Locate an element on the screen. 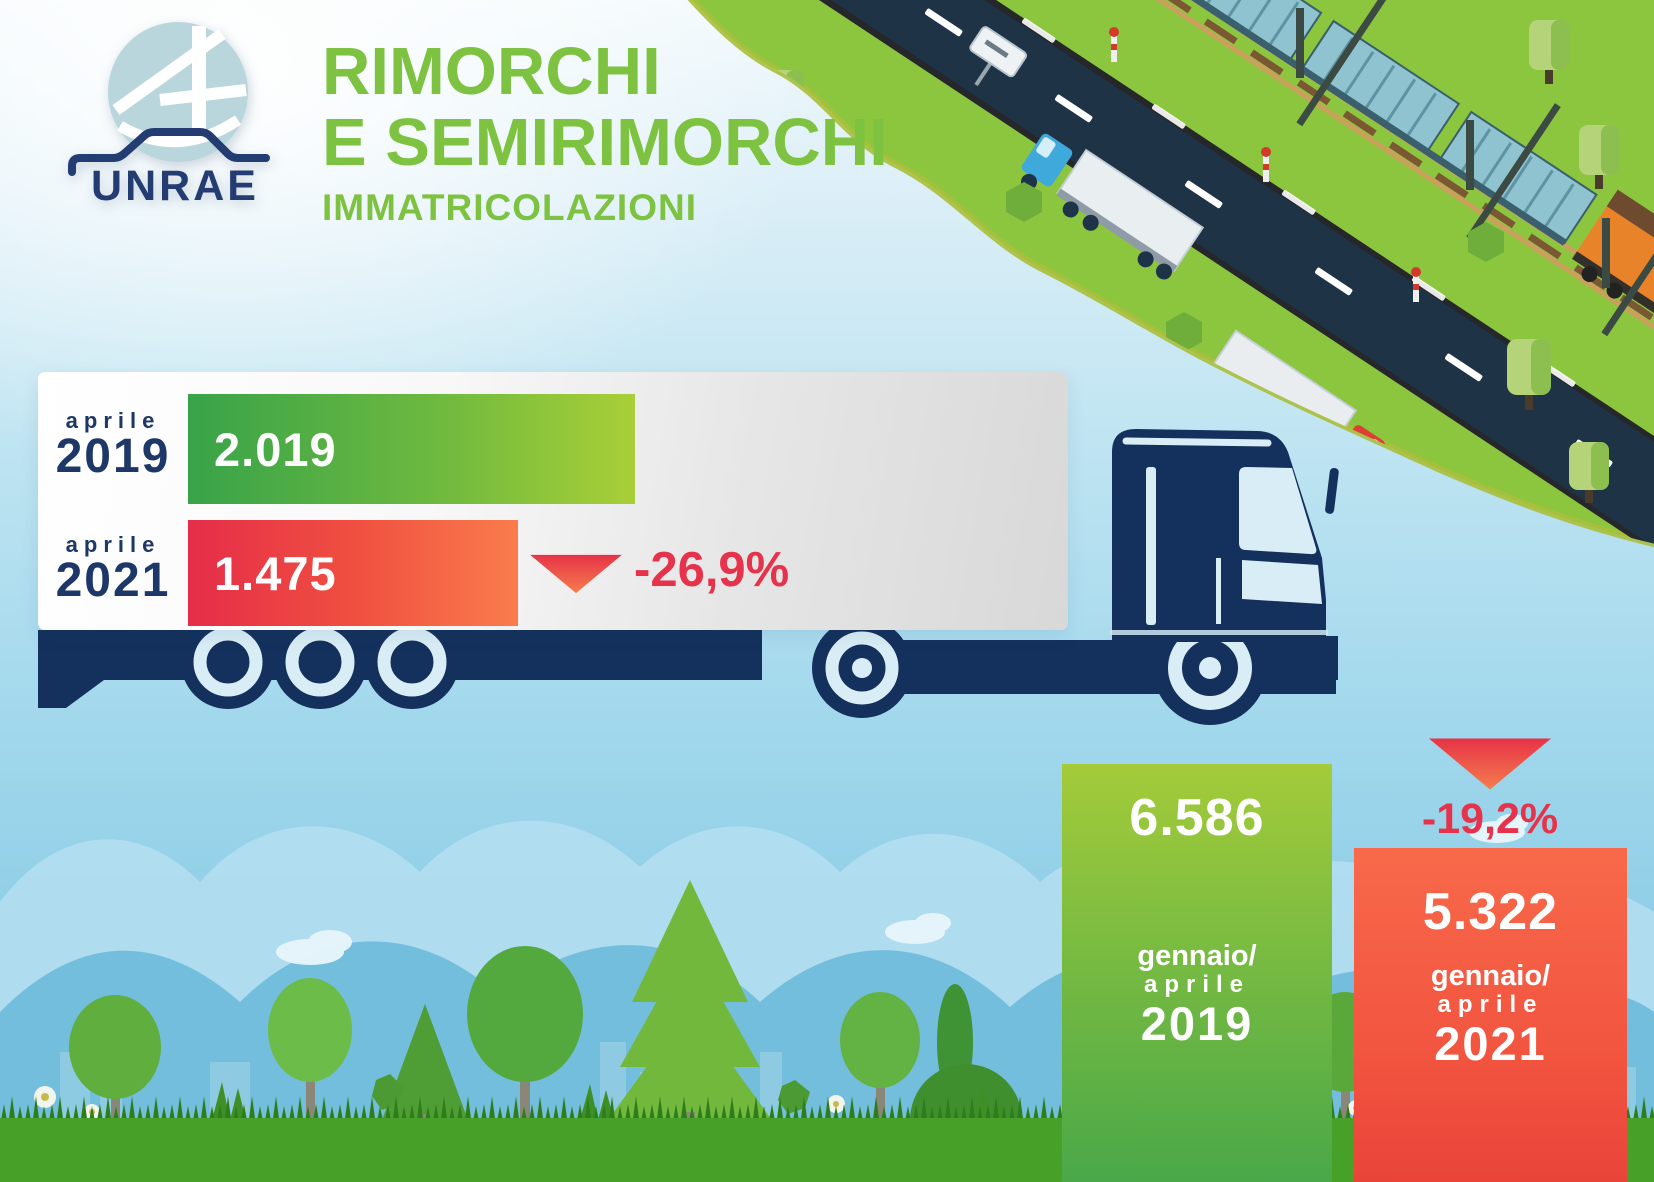 The width and height of the screenshot is (1654, 1182). cab-chassis-seam is located at coordinates (1219, 632).